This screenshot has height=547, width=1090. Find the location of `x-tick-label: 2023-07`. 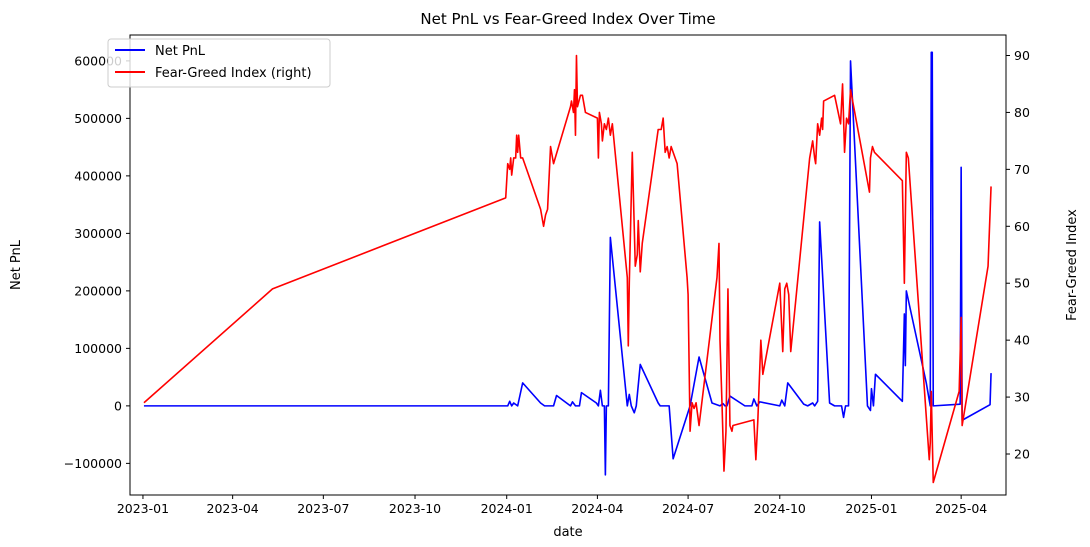

x-tick-label: 2023-07 is located at coordinates (323, 508).